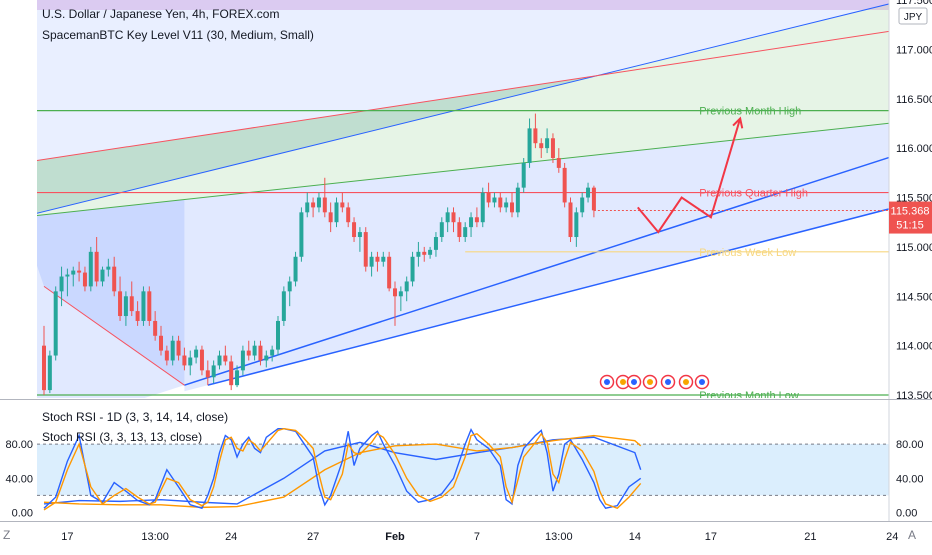 This screenshot has width=932, height=555. What do you see at coordinates (914, 50) in the screenshot?
I see `price-tick-label: 117.000` at bounding box center [914, 50].